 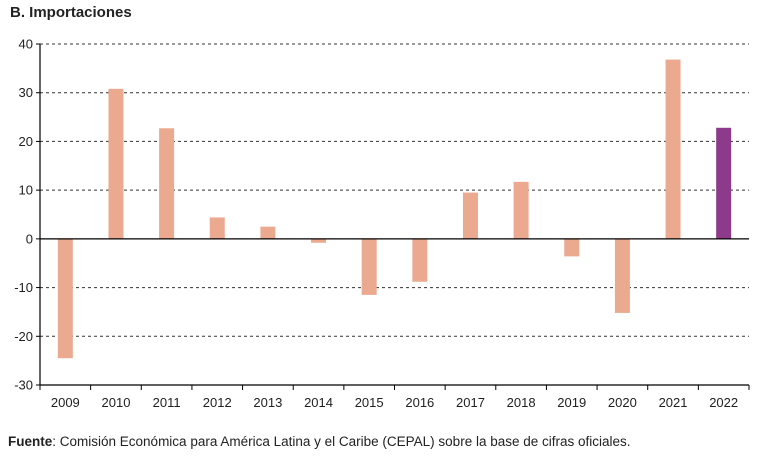 I want to click on x-tick-label: 2011, so click(x=167, y=402).